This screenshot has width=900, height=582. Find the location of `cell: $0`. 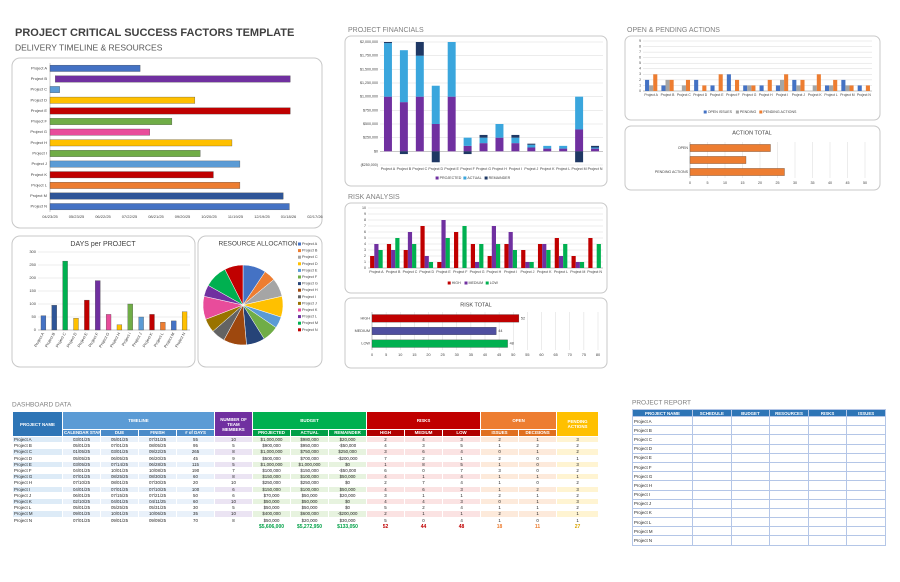

cell: $0 is located at coordinates (347, 464).